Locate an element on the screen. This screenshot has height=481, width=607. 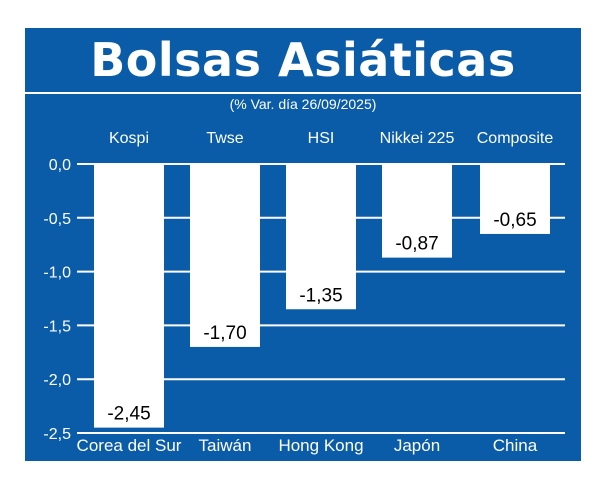
index-label: HSI is located at coordinates (321, 138).